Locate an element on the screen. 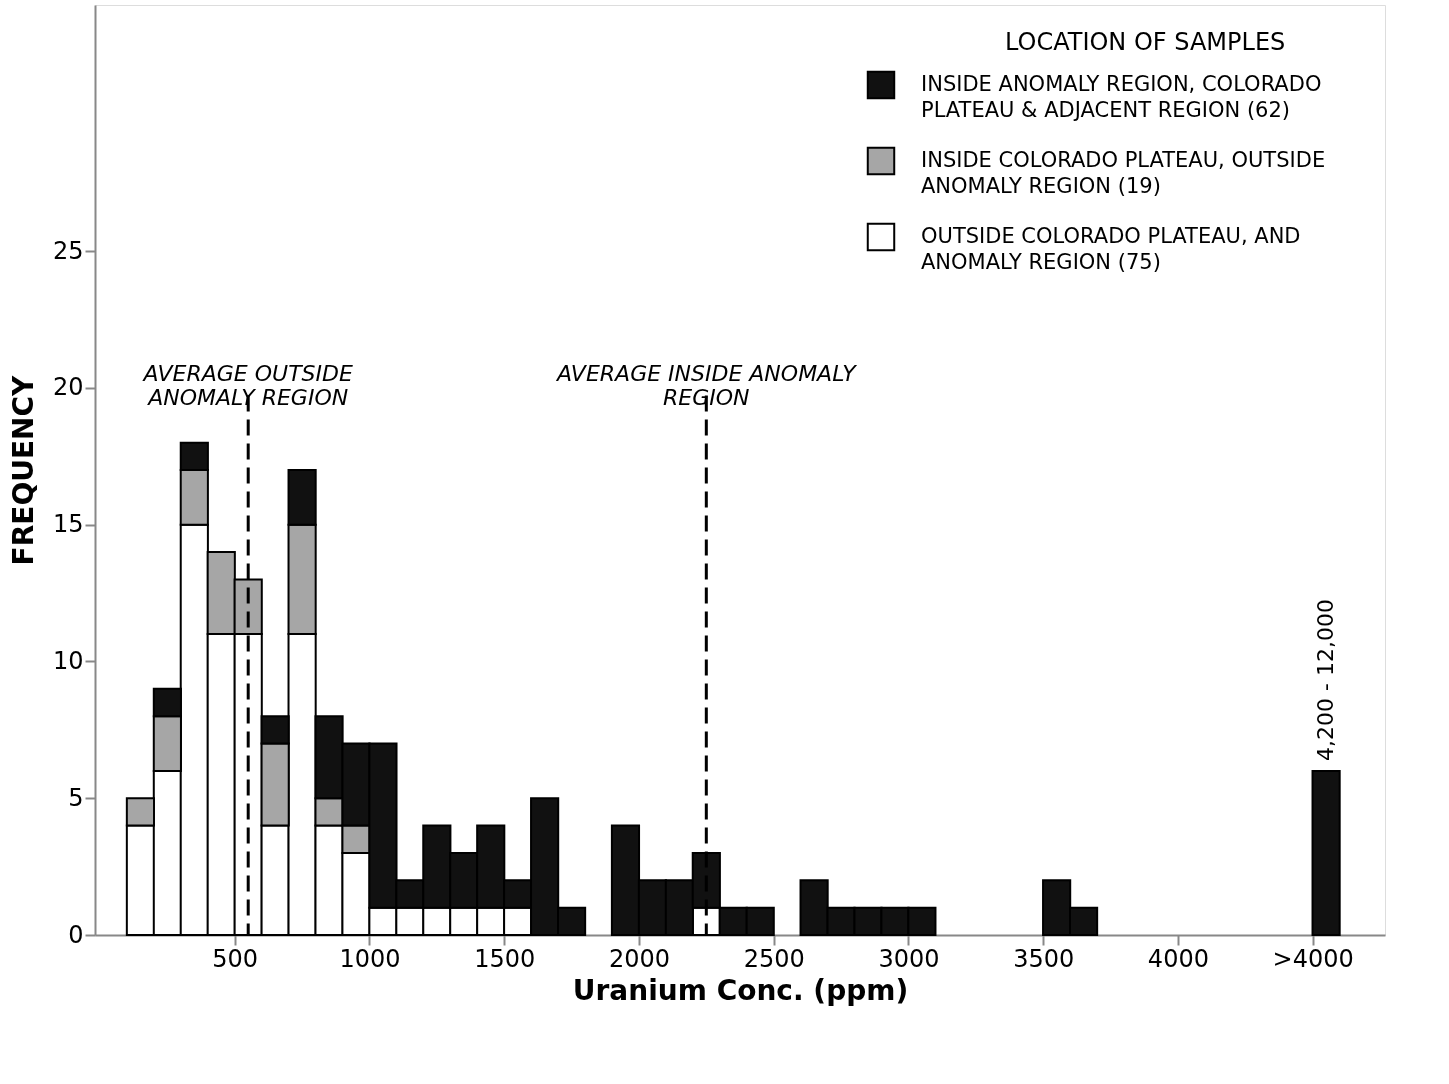 This screenshot has height=1084, width=1449. y-axis-title: FREQUENCY is located at coordinates (23, 470).